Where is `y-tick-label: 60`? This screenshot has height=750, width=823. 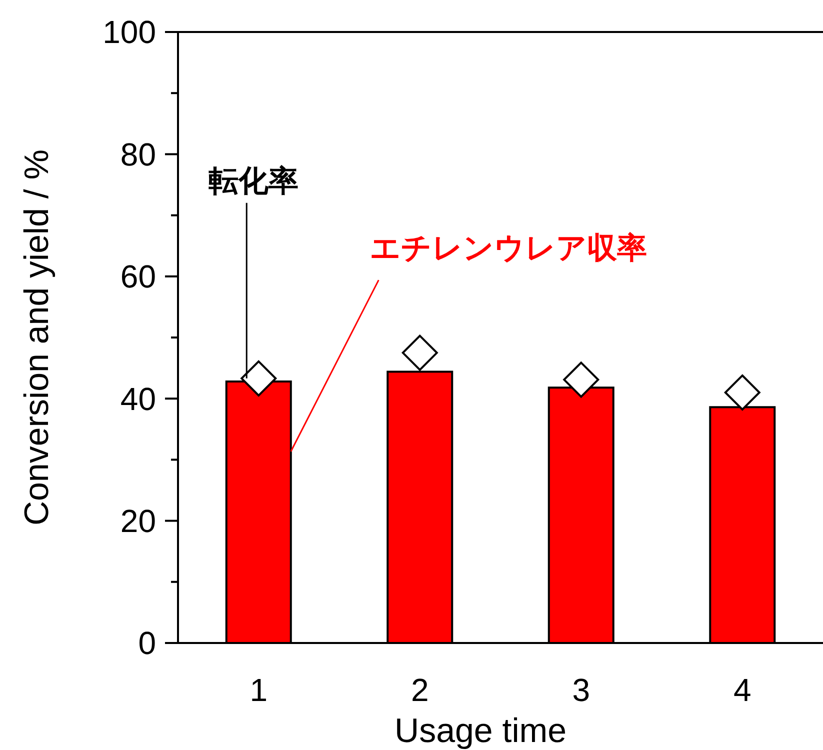 y-tick-label: 60 is located at coordinates (138, 276).